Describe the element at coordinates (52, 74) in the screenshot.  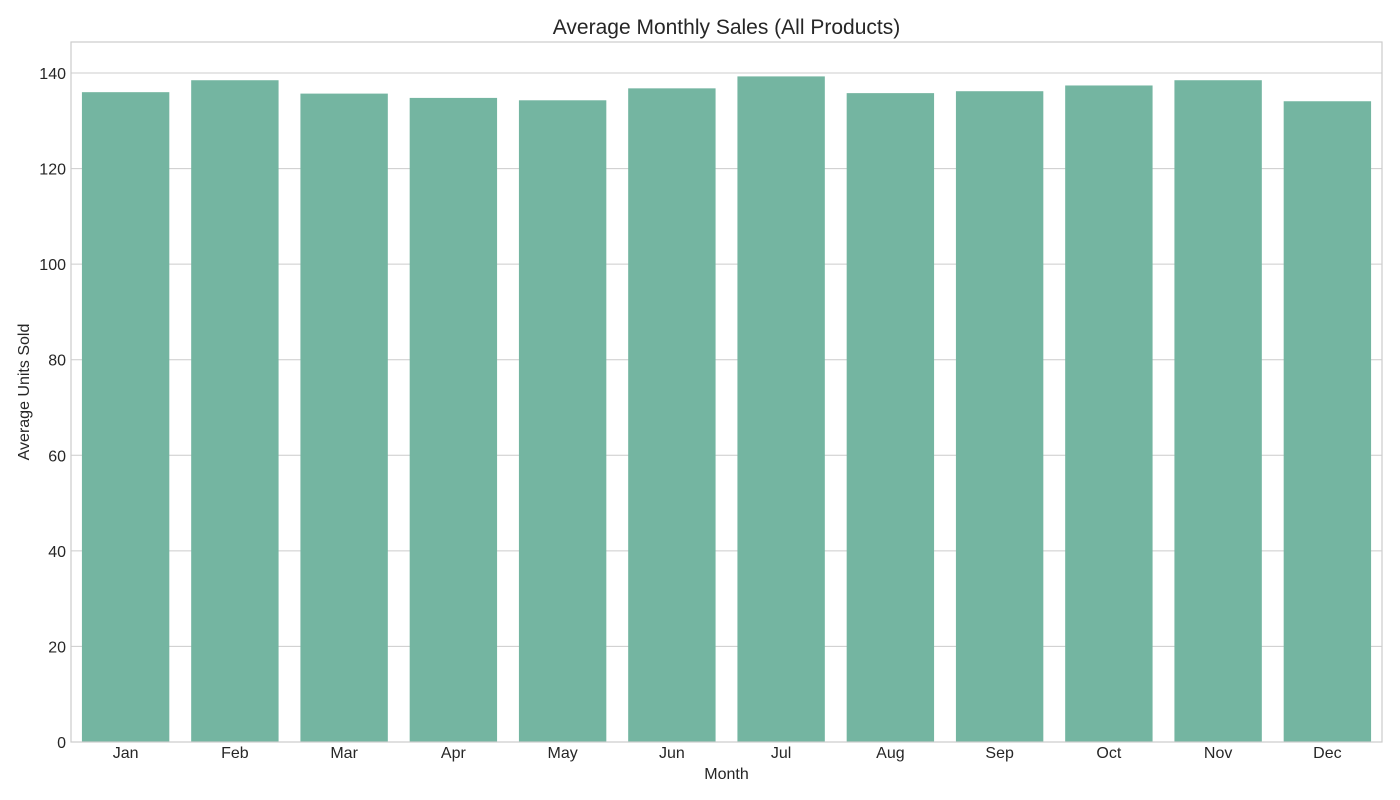
I see `y-tick-label: 140` at that location.